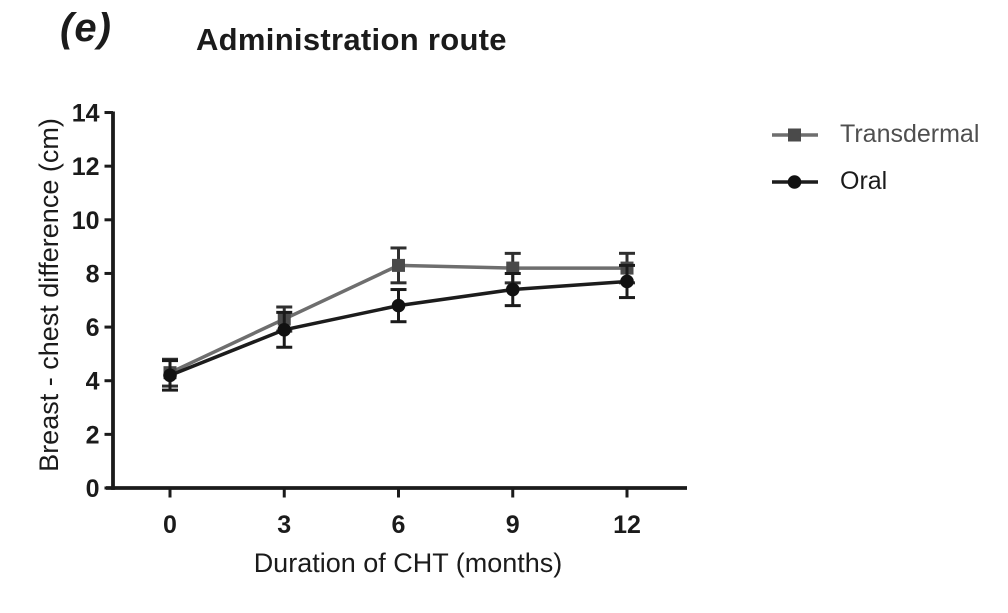 The width and height of the screenshot is (1008, 613). What do you see at coordinates (93, 382) in the screenshot?
I see `svg-text: 4` at bounding box center [93, 382].